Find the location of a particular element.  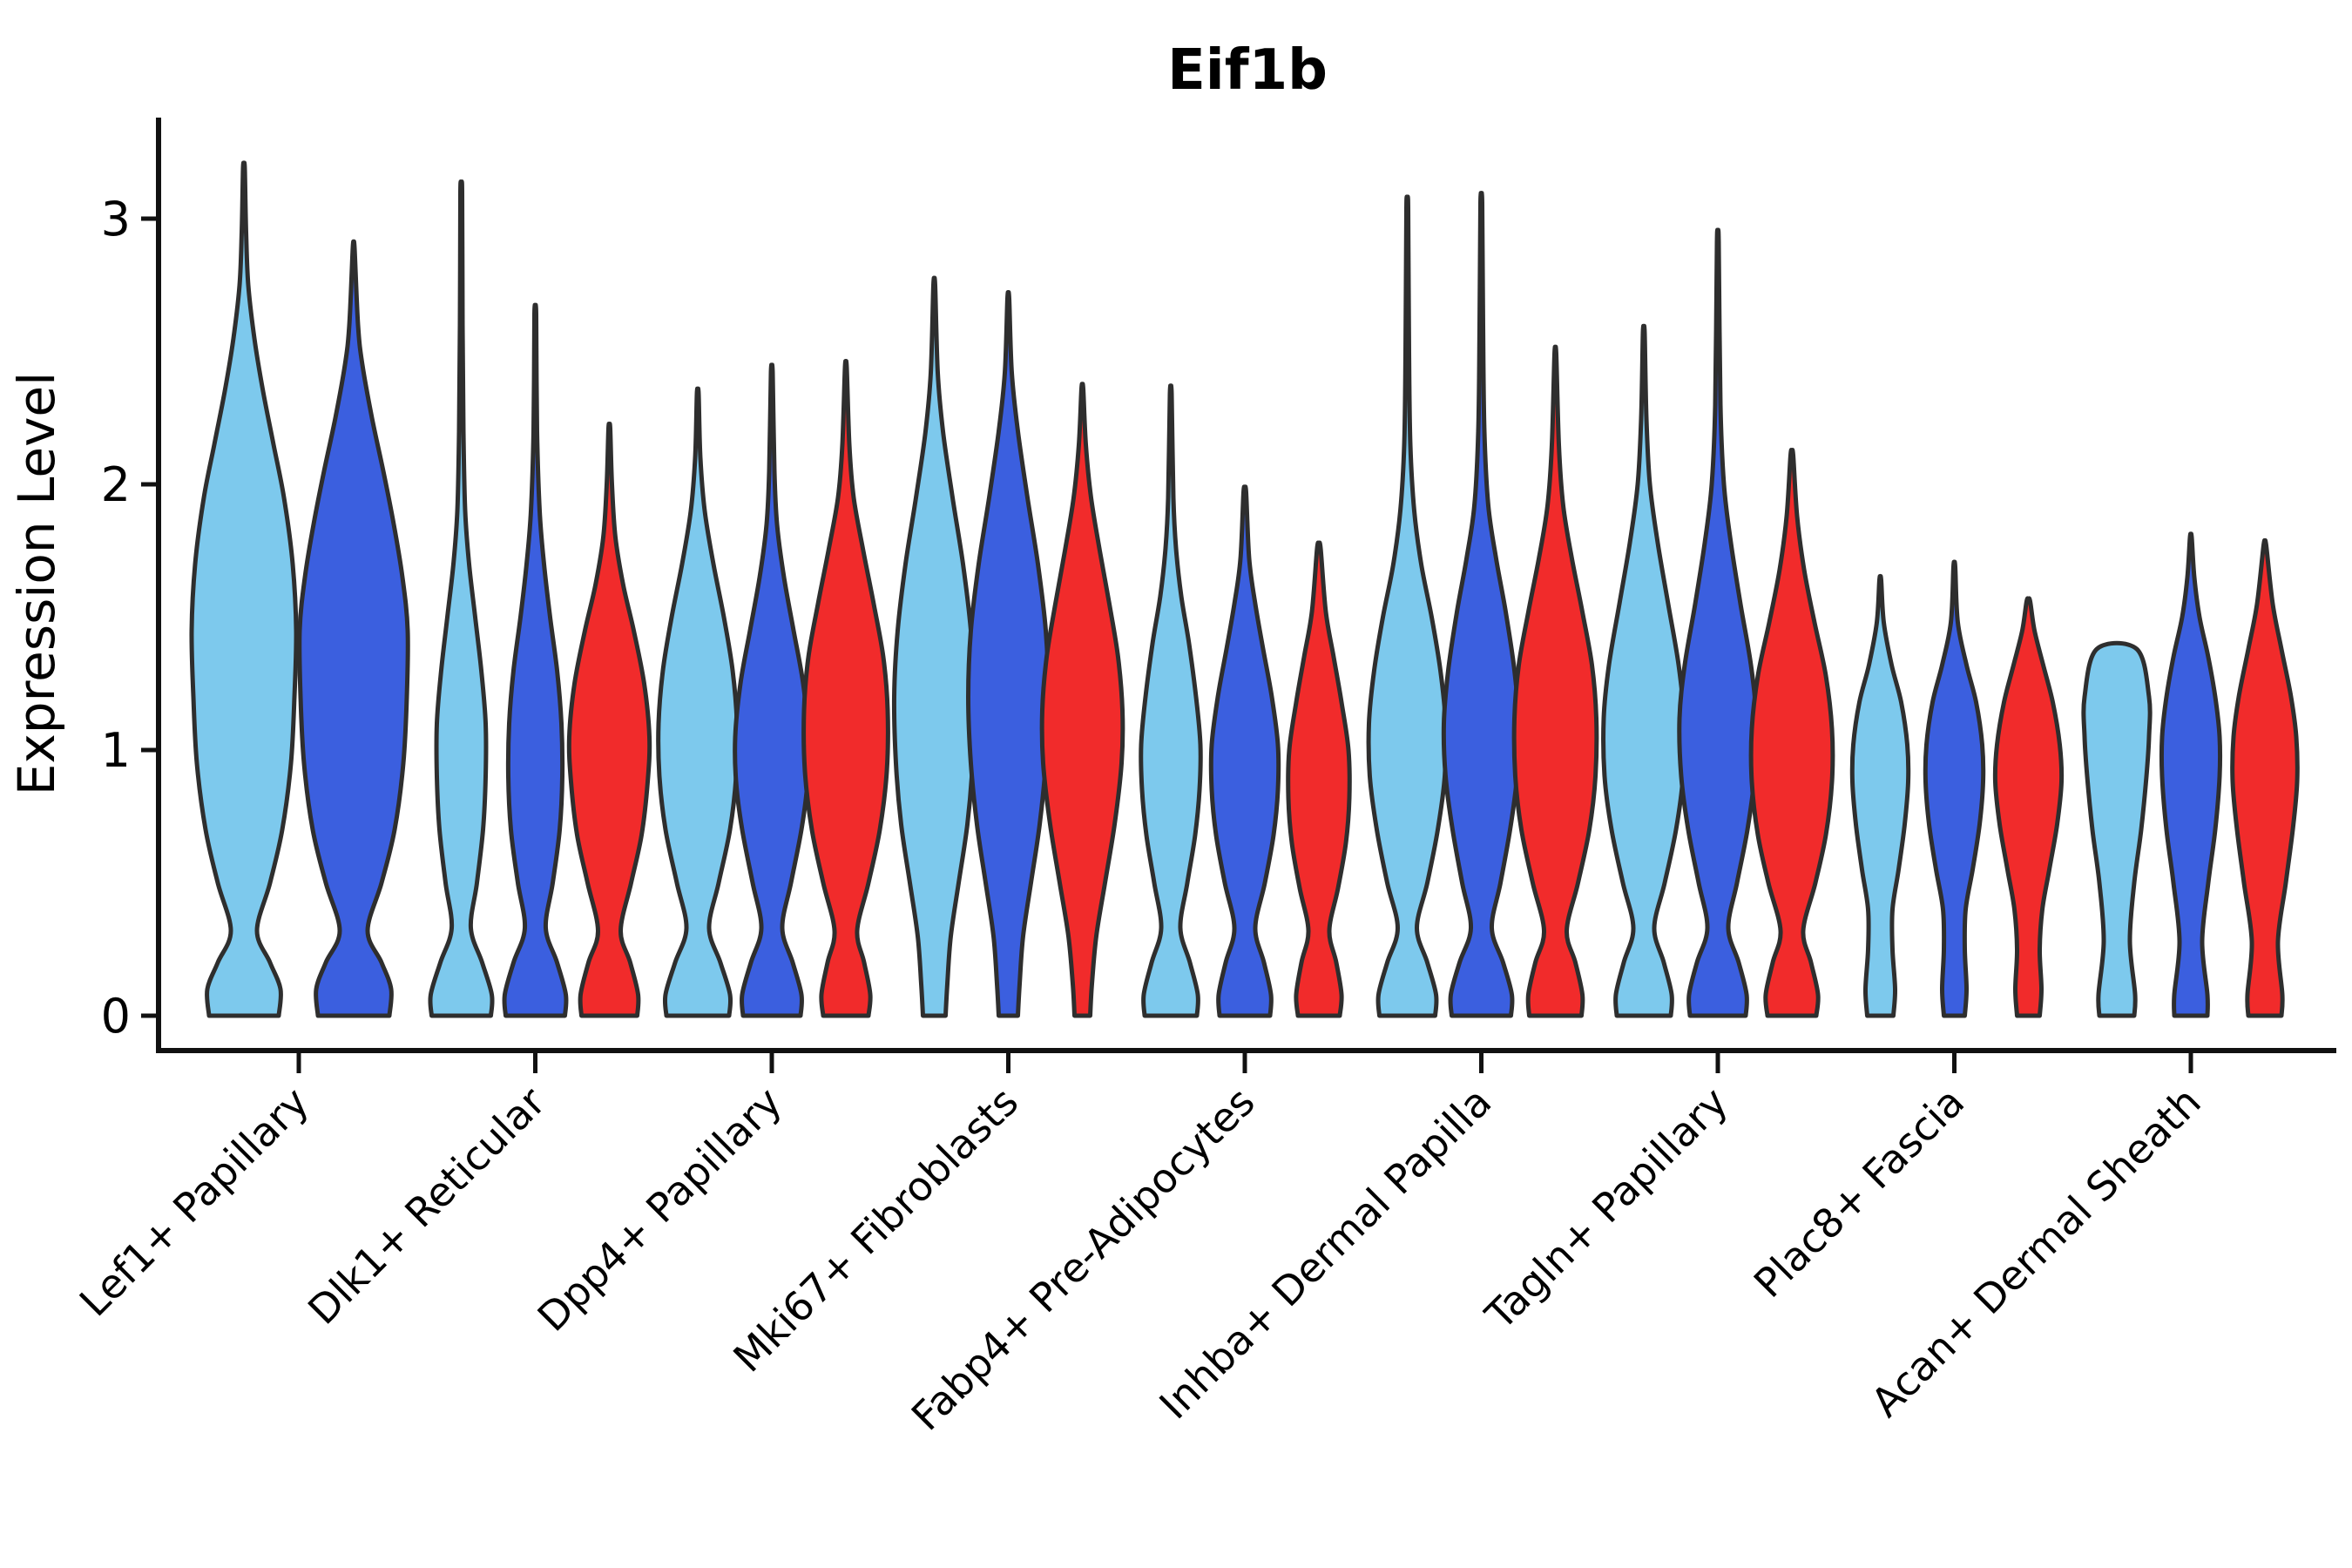

violin-inhba-dermal-papilla-light-blue is located at coordinates (1408, 606).